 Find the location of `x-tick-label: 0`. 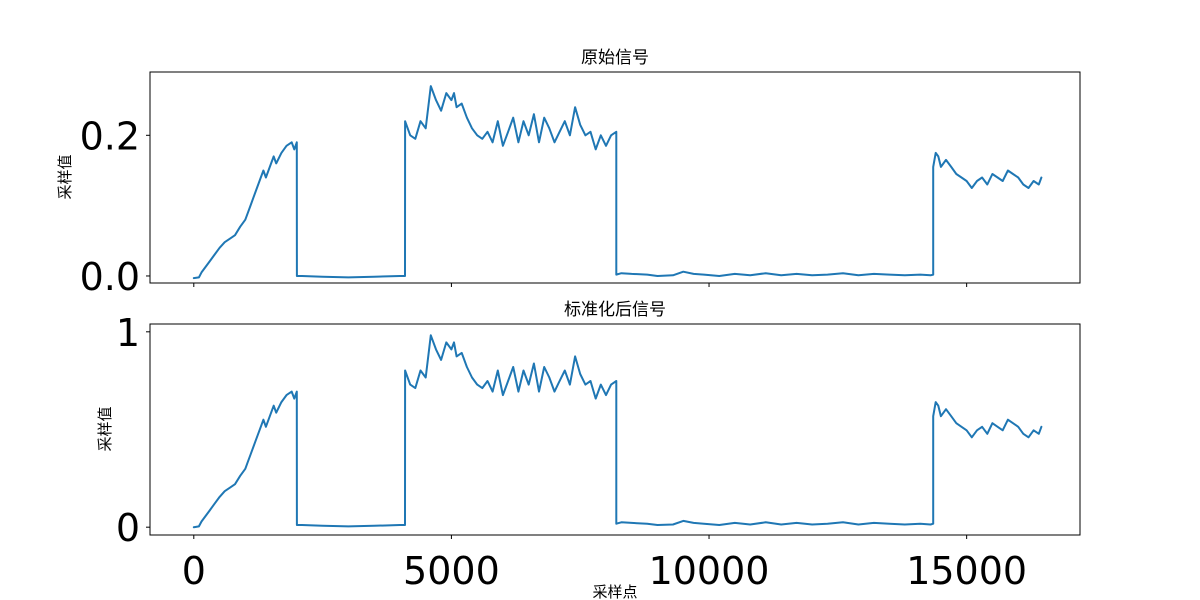

x-tick-label: 0 is located at coordinates (194, 571).